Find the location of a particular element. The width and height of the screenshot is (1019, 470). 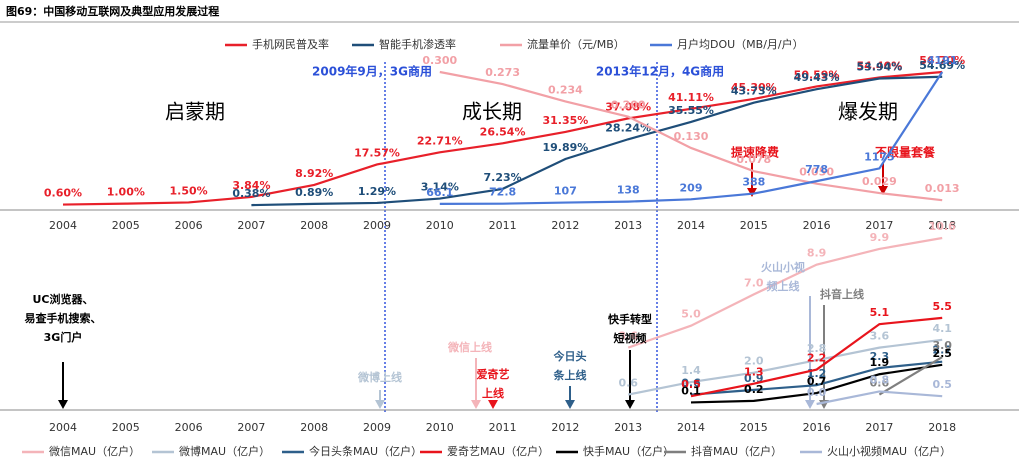

annotation: 快手转型 is located at coordinates (629, 319).